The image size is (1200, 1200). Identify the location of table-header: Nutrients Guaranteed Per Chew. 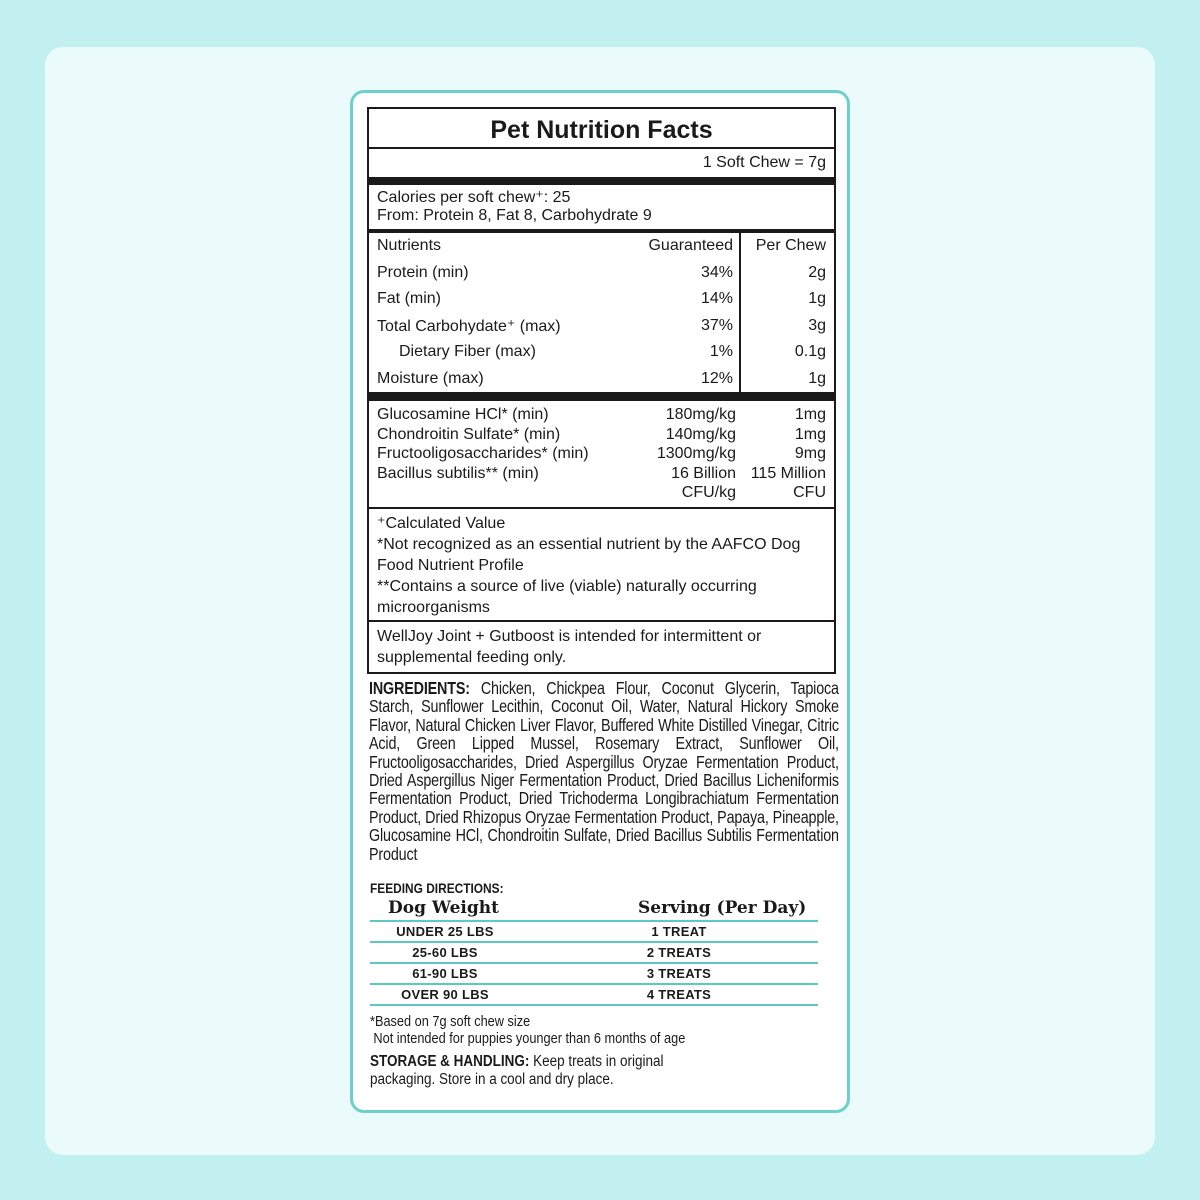
(601, 246).